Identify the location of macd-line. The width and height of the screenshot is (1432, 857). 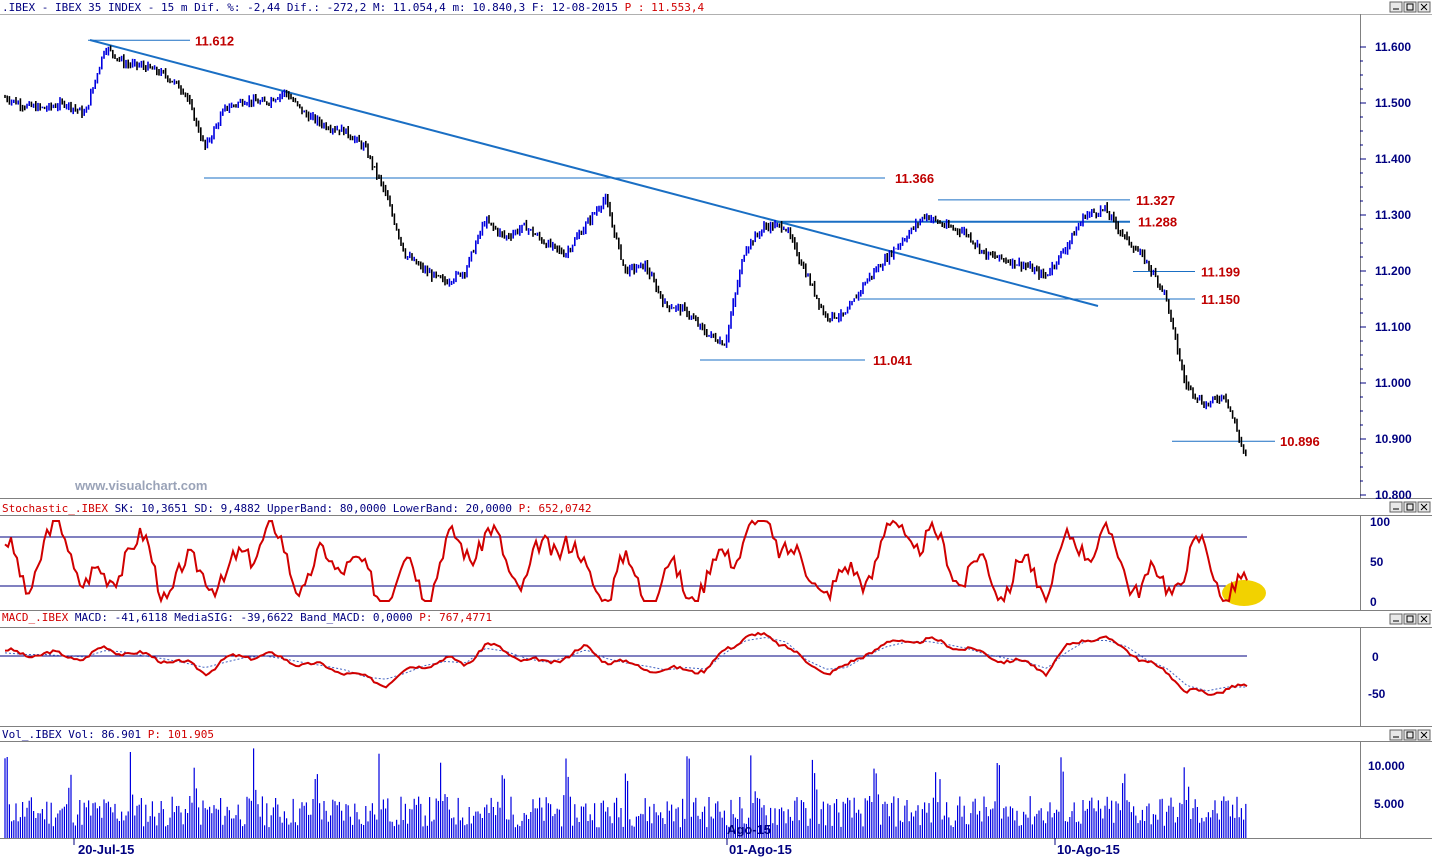
(626, 663).